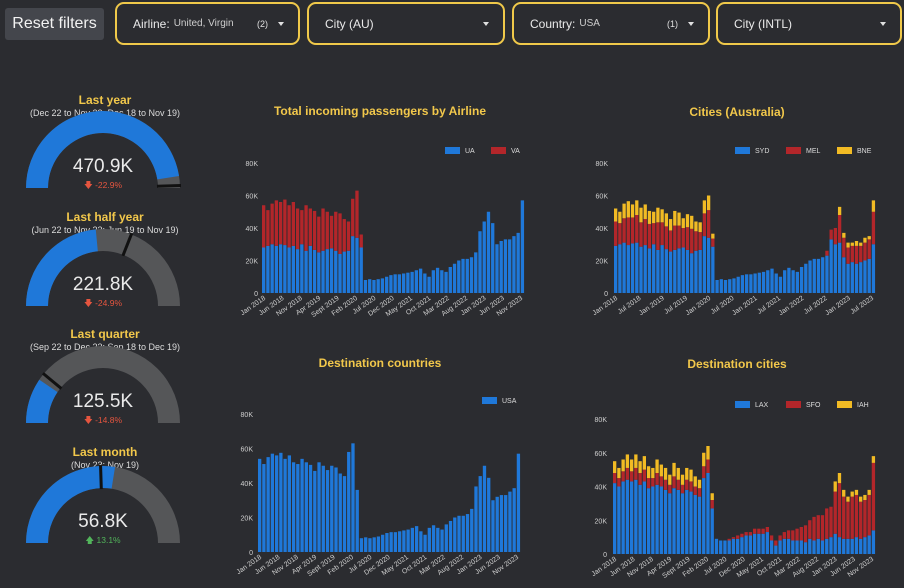  I want to click on country-filter-dropdown: Country: USA (1), so click(611, 23).